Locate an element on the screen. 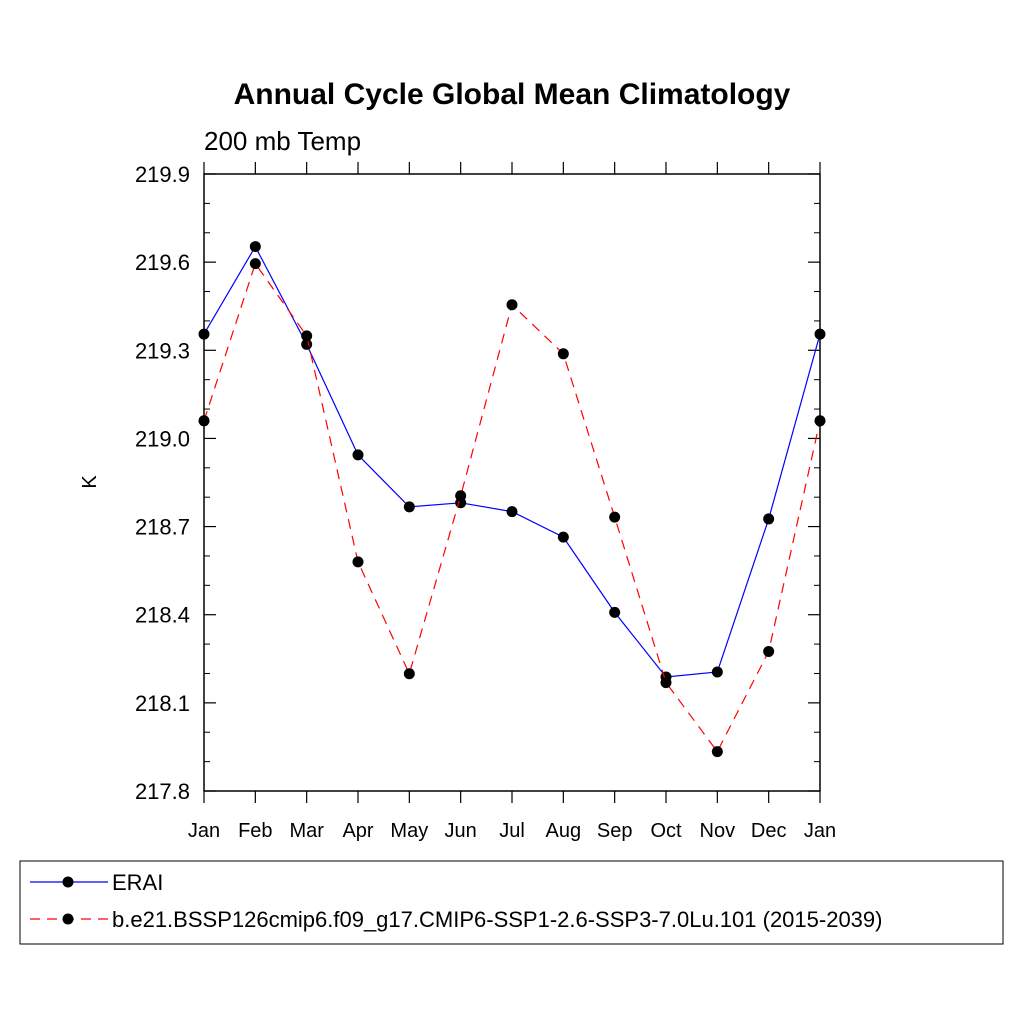  x-tick-label: Oct is located at coordinates (666, 831).